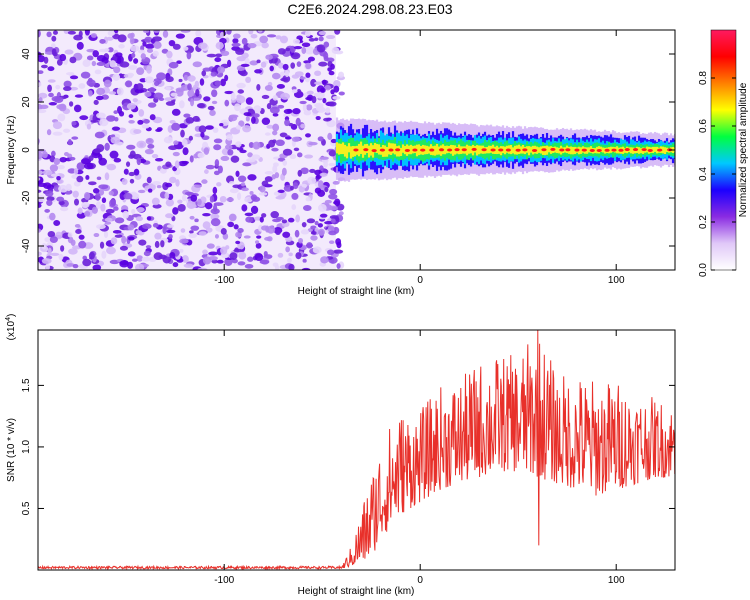  I want to click on y-tick-label: 0.5, so click(26, 508).